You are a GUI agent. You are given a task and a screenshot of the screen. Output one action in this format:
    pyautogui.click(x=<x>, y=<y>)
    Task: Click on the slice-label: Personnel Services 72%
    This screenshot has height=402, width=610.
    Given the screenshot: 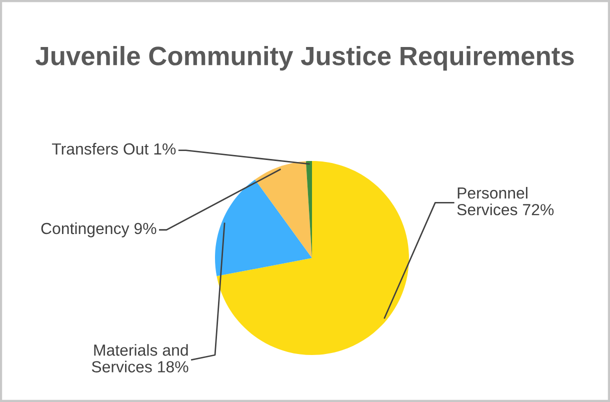 What is the action you would take?
    pyautogui.click(x=505, y=201)
    